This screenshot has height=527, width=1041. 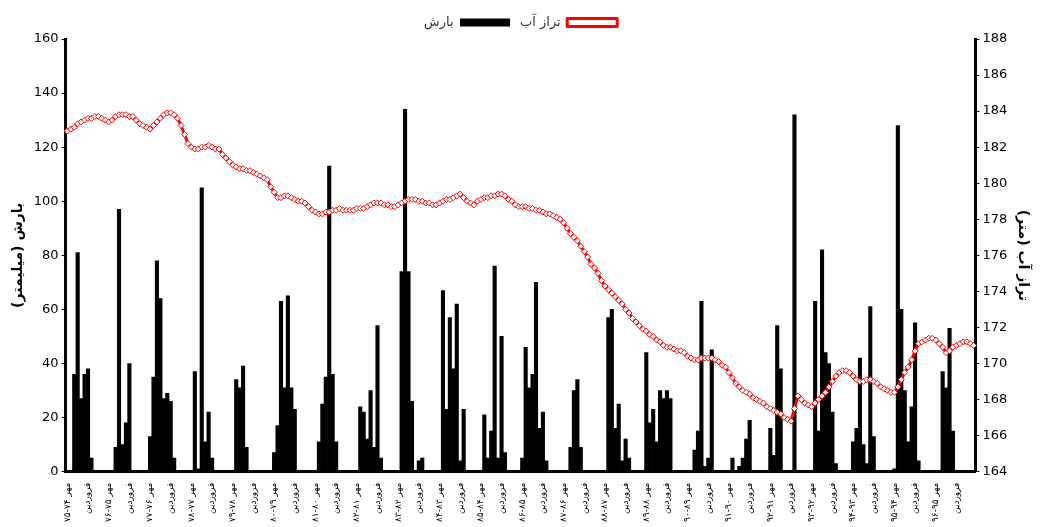 What do you see at coordinates (769, 502) in the screenshot?
I see `x-tick-label: مهر ۹۱-۹۲` at bounding box center [769, 502].